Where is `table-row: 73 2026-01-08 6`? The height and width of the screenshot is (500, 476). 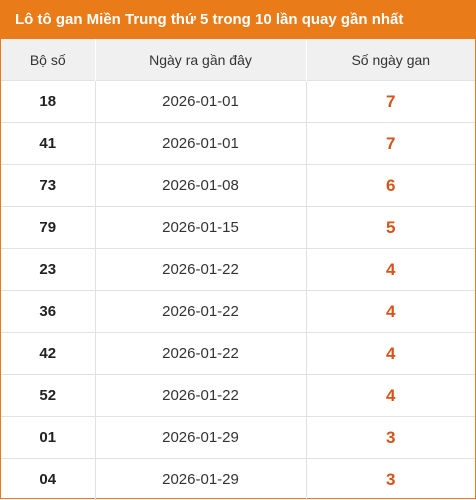
table-row: 73 2026-01-08 6 is located at coordinates (238, 186).